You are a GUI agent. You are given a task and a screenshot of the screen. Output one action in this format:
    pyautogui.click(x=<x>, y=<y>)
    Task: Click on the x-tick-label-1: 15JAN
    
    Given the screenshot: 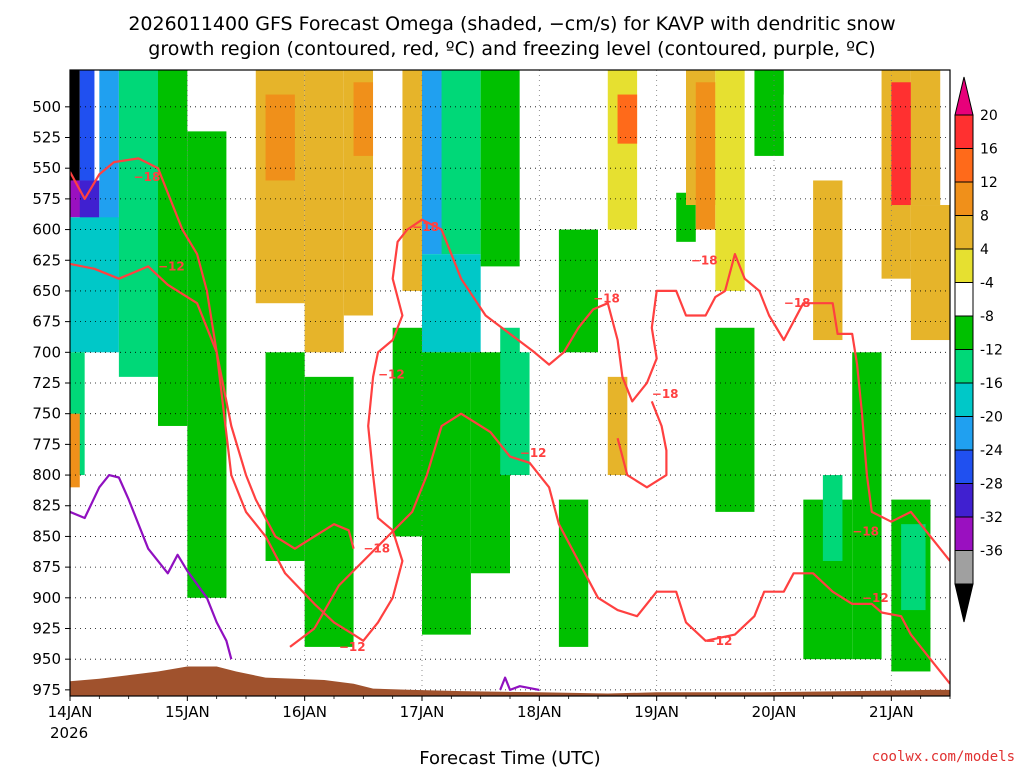 What is the action you would take?
    pyautogui.click(x=187, y=712)
    